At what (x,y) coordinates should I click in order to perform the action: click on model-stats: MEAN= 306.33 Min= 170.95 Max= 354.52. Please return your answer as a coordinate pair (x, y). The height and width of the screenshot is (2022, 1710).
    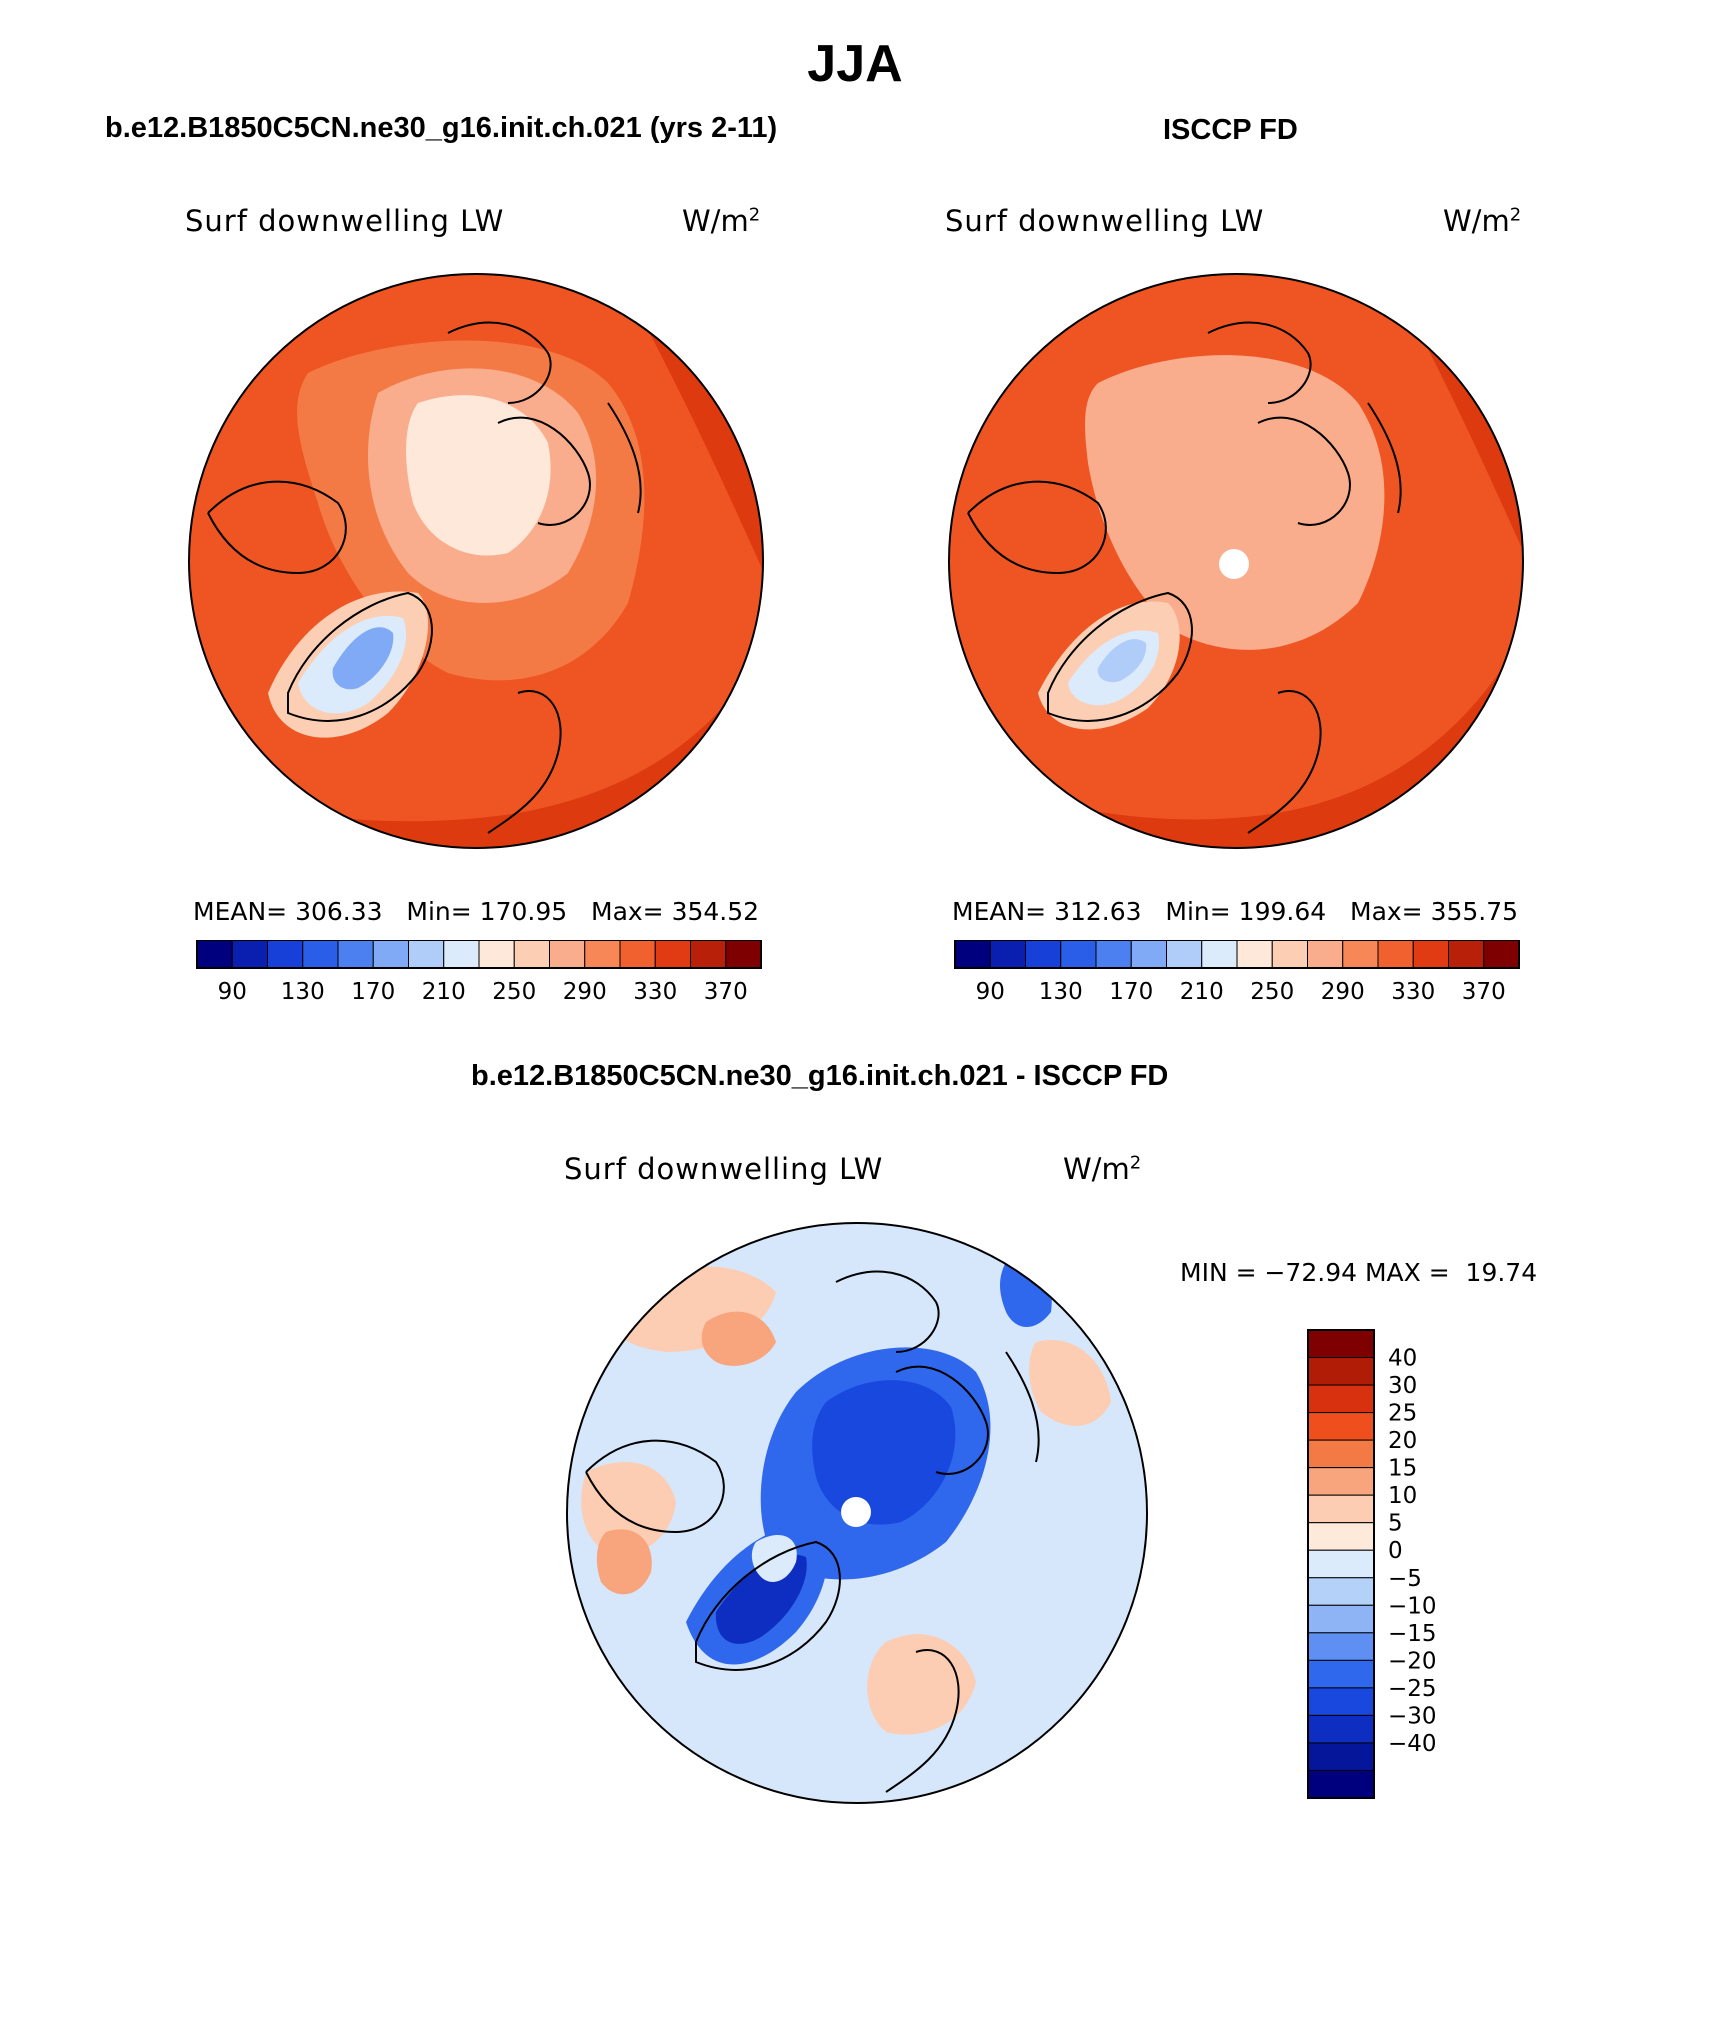
    Looking at the image, I should click on (476, 911).